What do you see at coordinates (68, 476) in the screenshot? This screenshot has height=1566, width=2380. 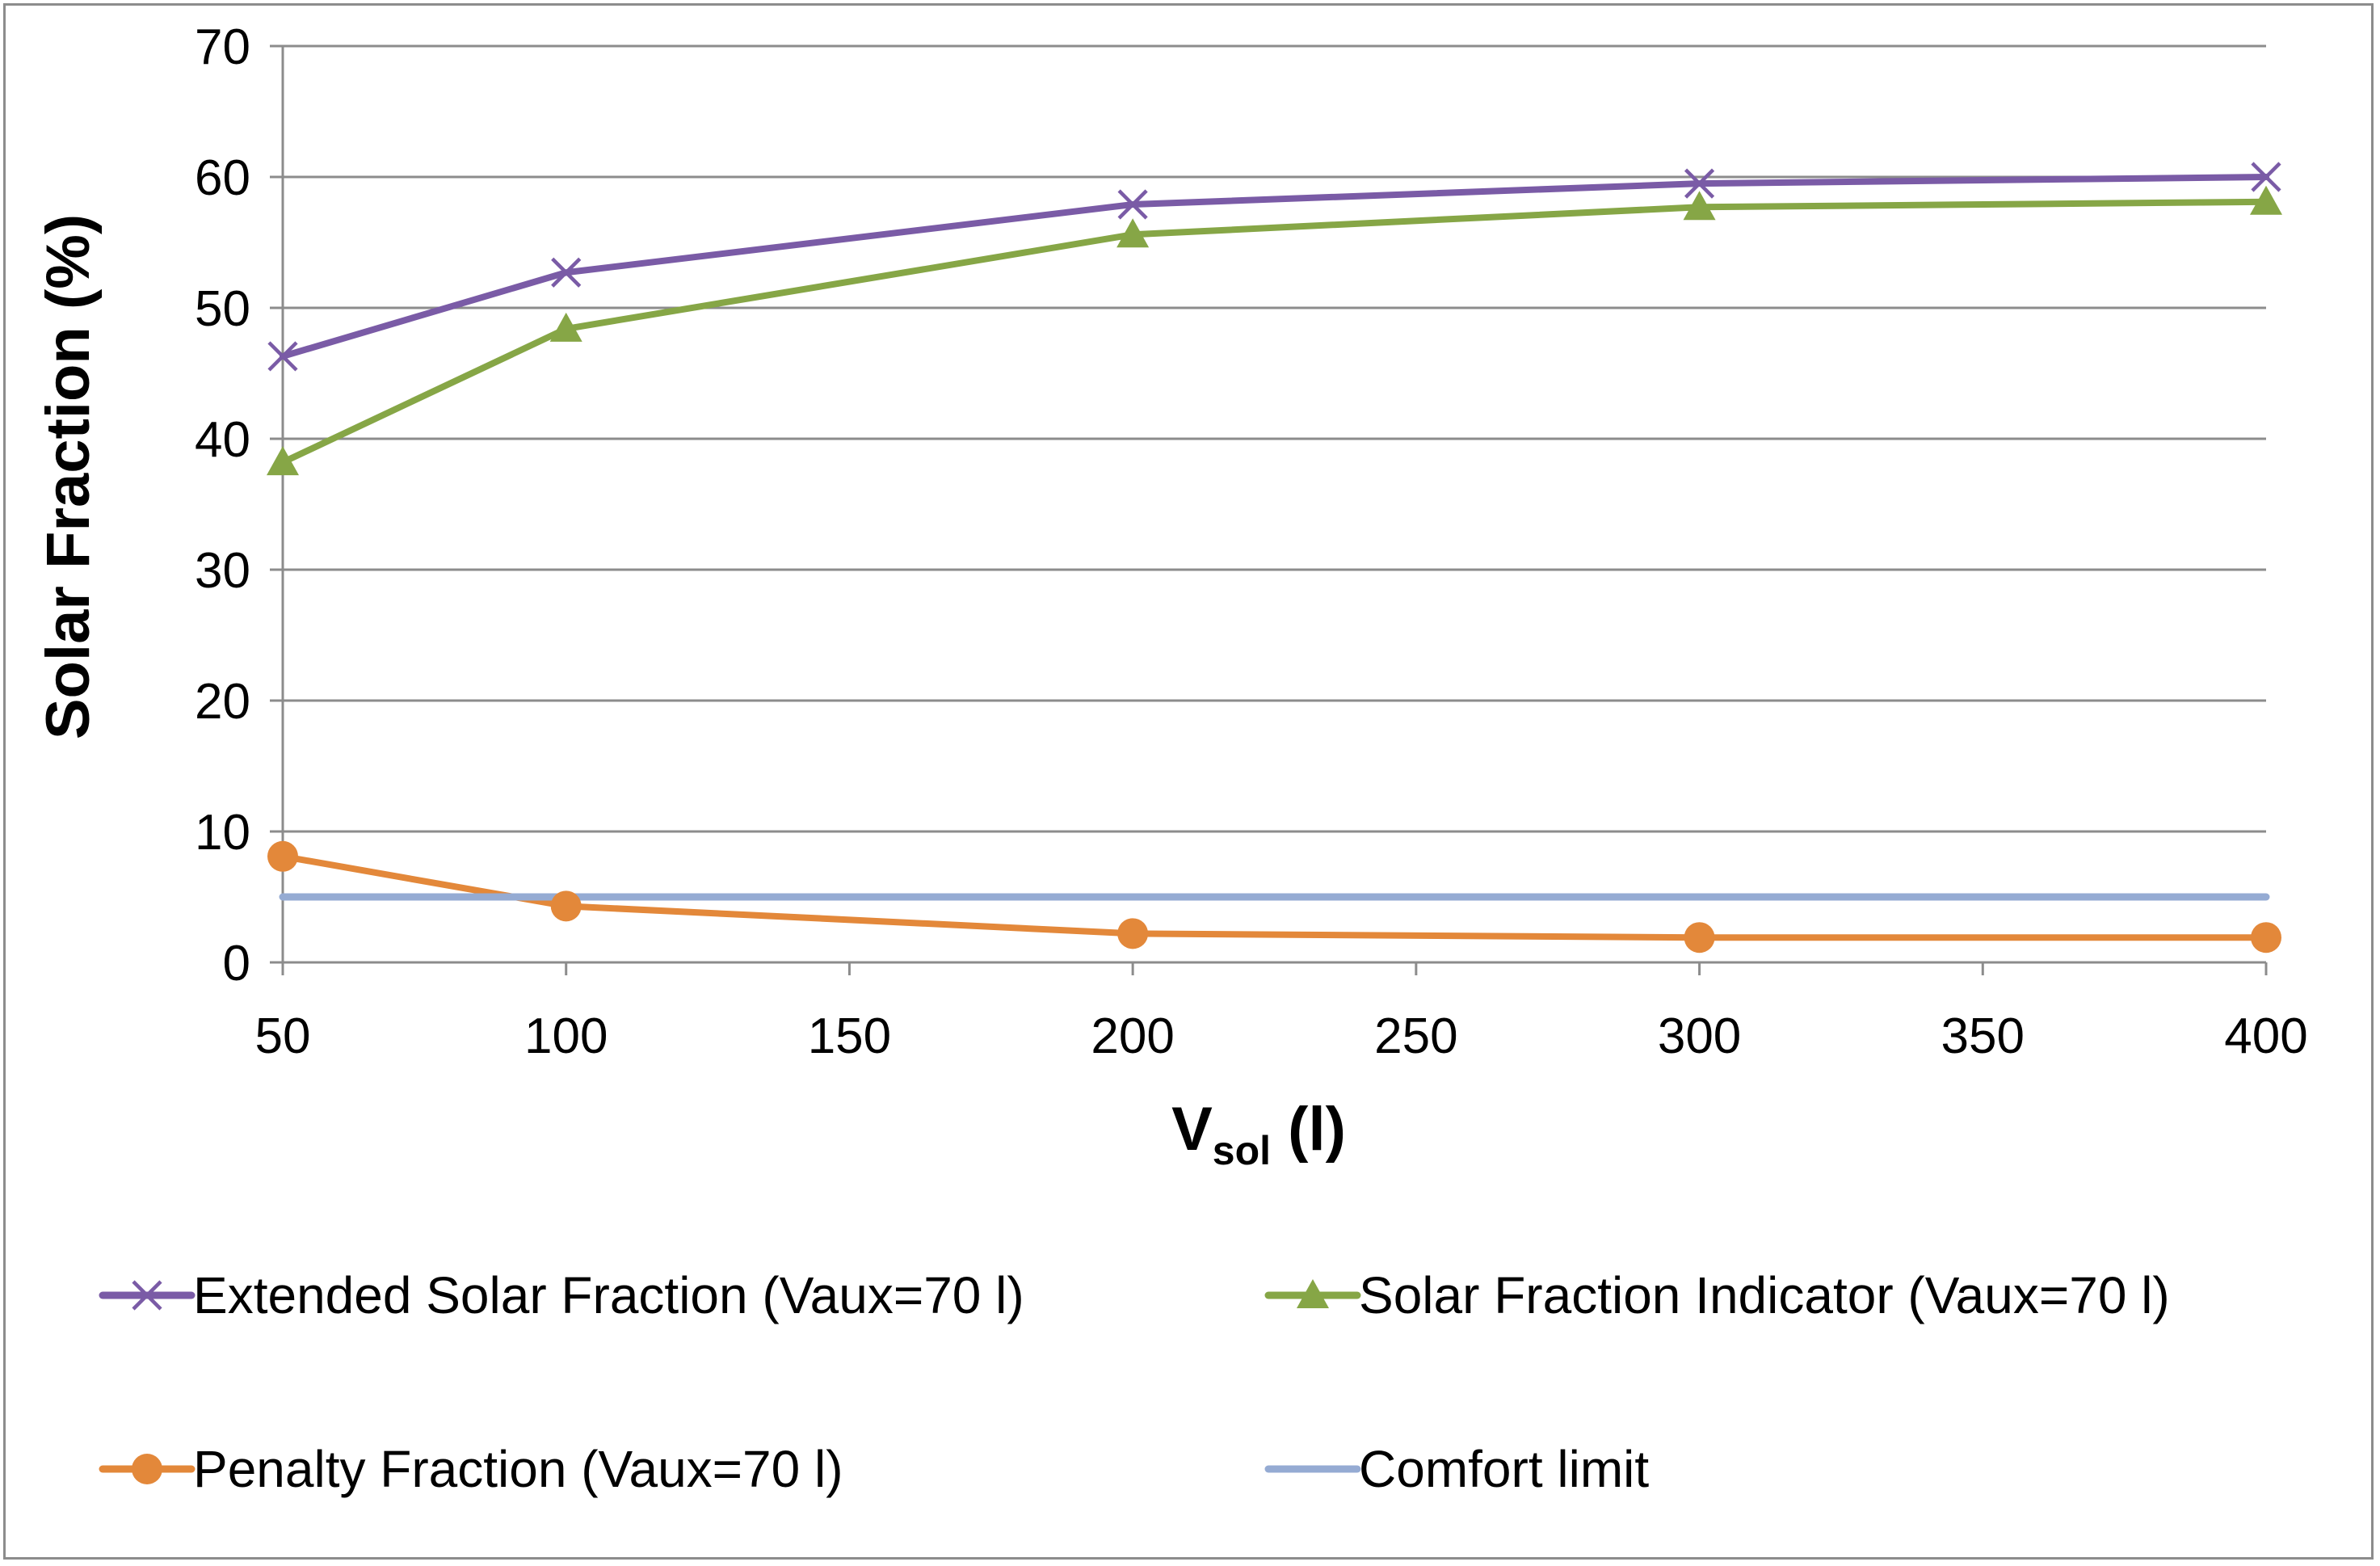 I see `y-axis-title: Solar Fraction (%)` at bounding box center [68, 476].